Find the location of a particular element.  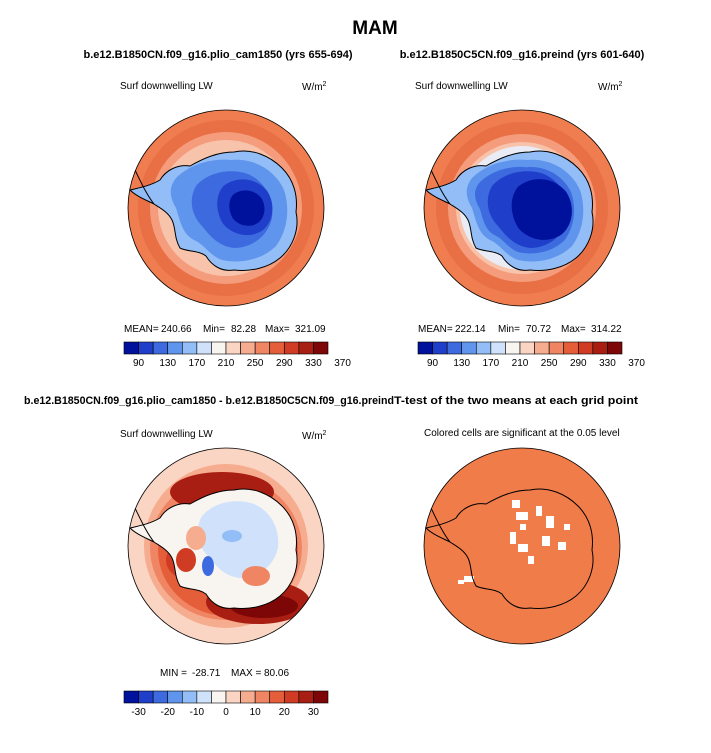

svg-text: 82.28 is located at coordinates (243, 329).